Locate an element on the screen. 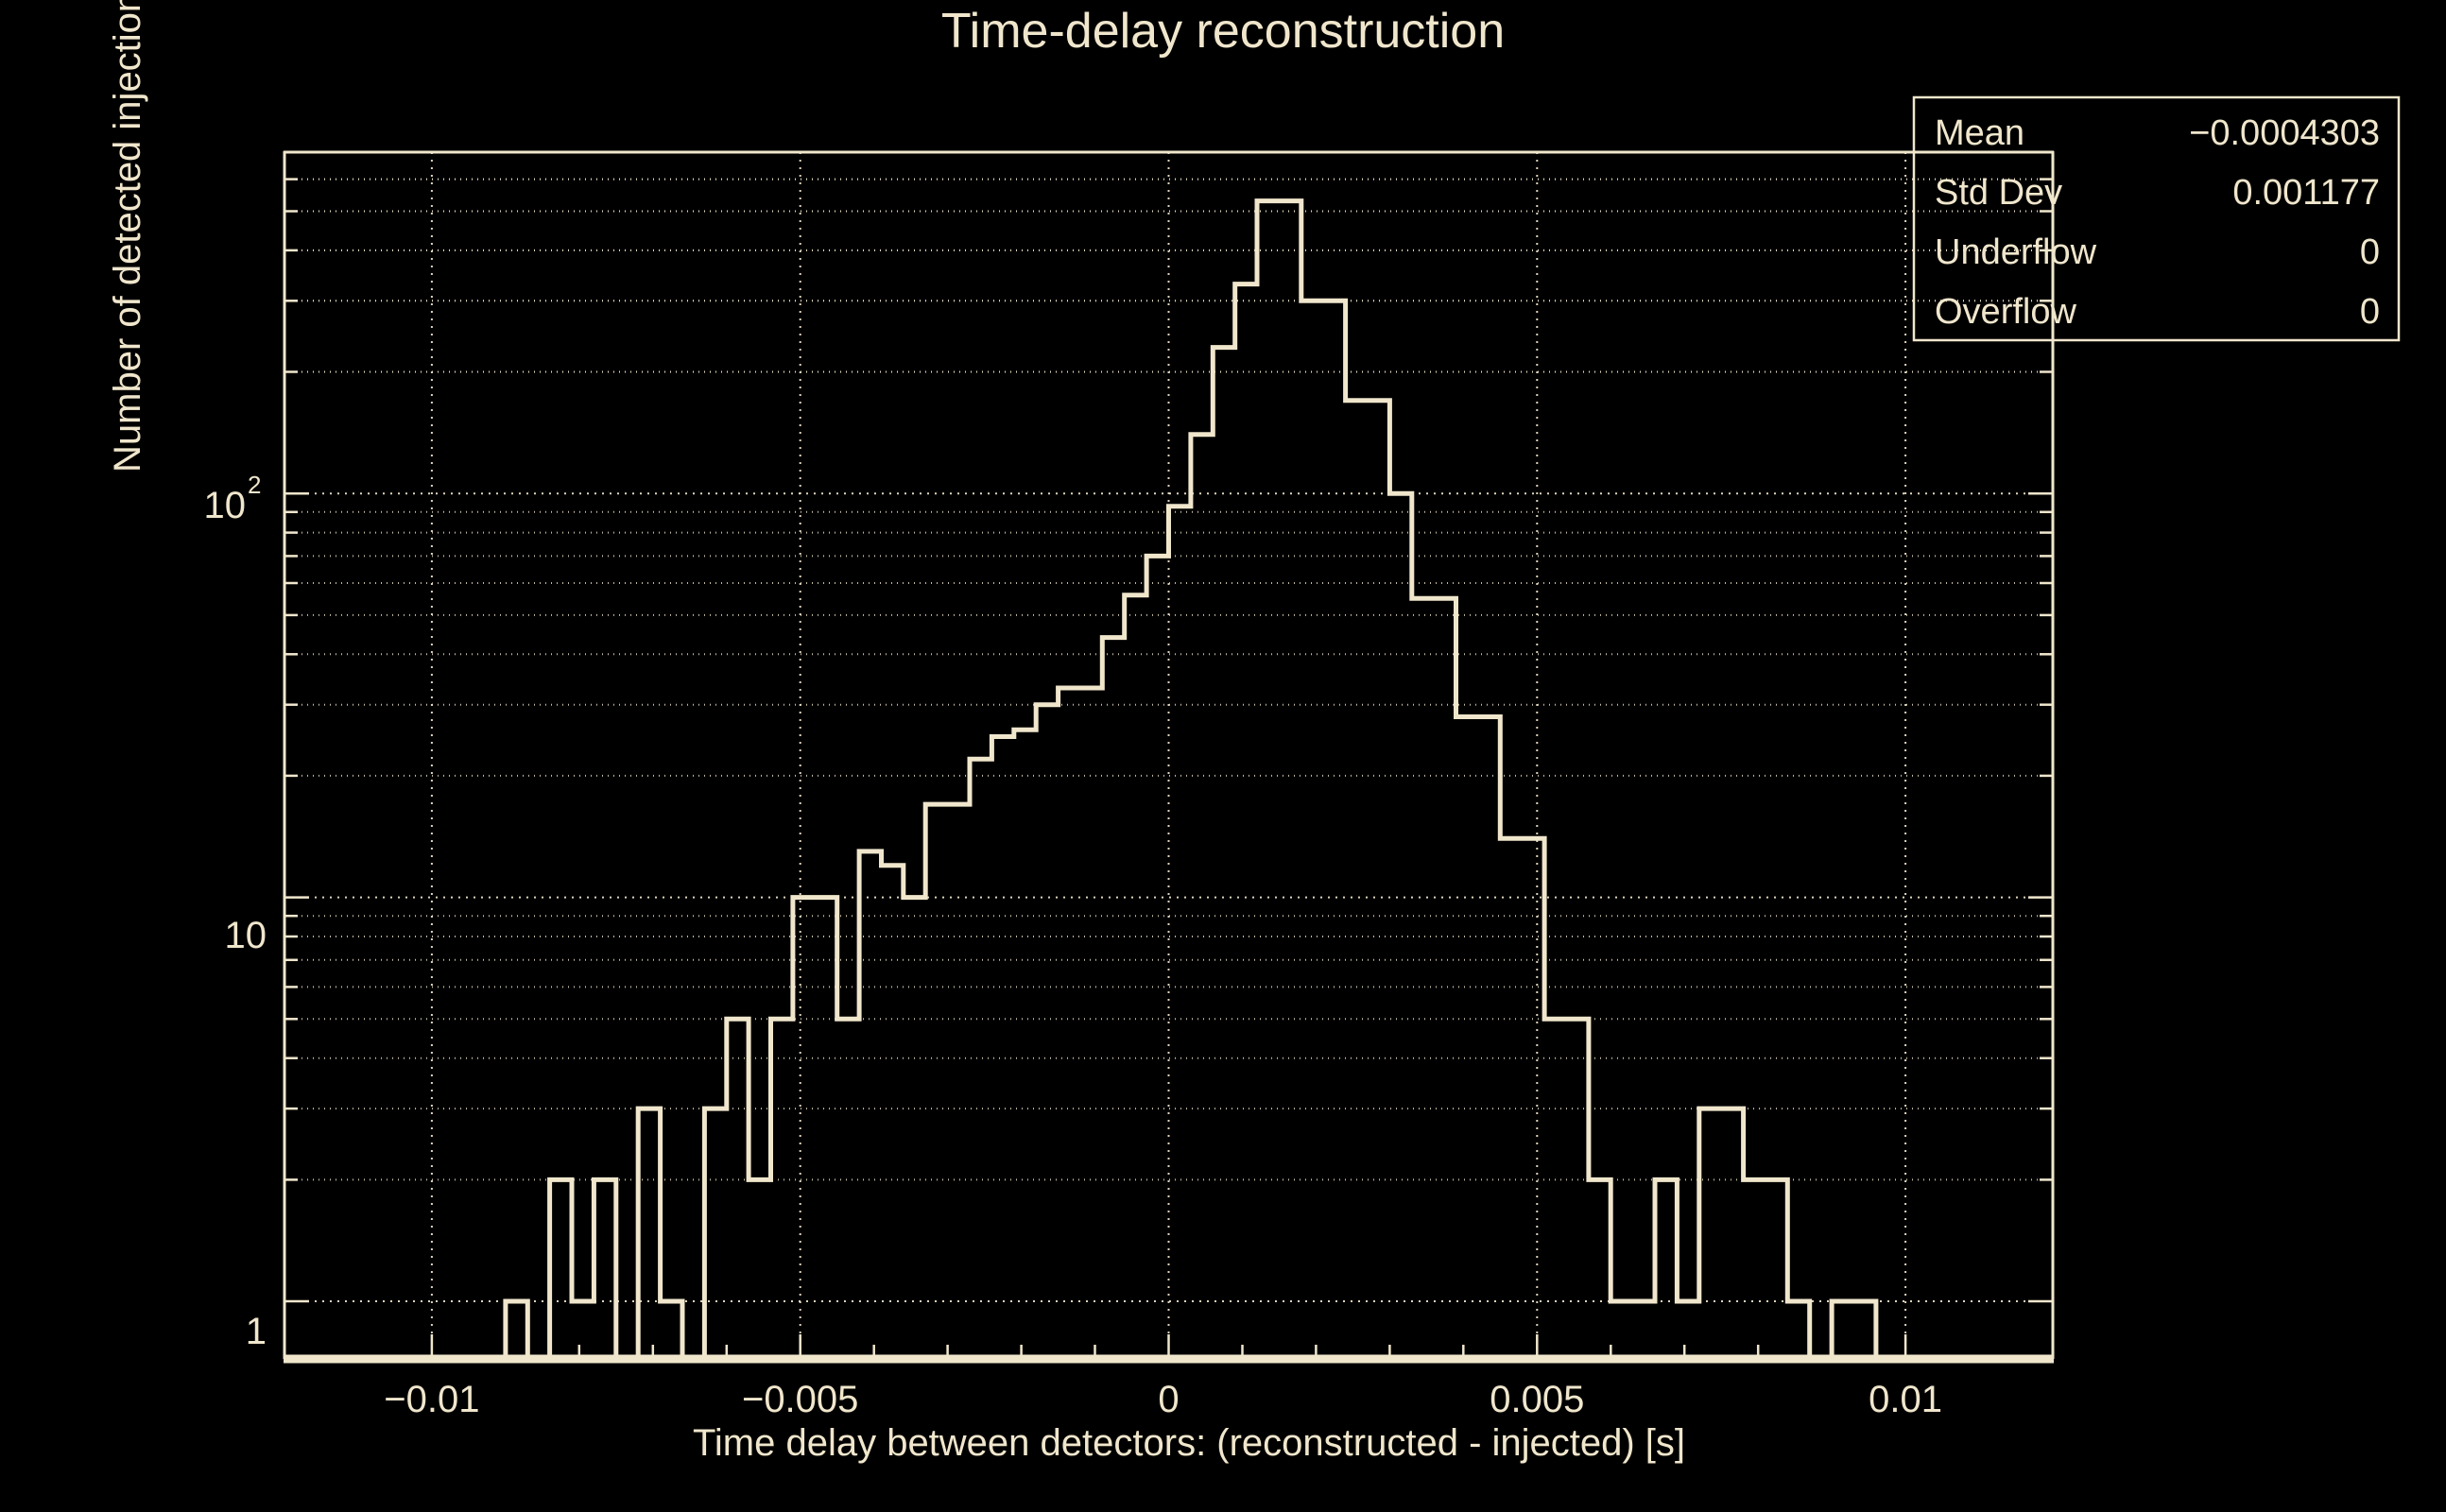 The image size is (2446, 1512). stats-row-label: Std Dev is located at coordinates (1998, 193).